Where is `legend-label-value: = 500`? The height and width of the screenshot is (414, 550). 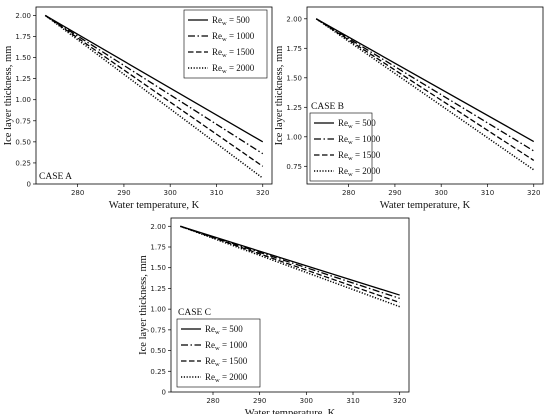 legend-label-value: = 500 is located at coordinates (365, 123).